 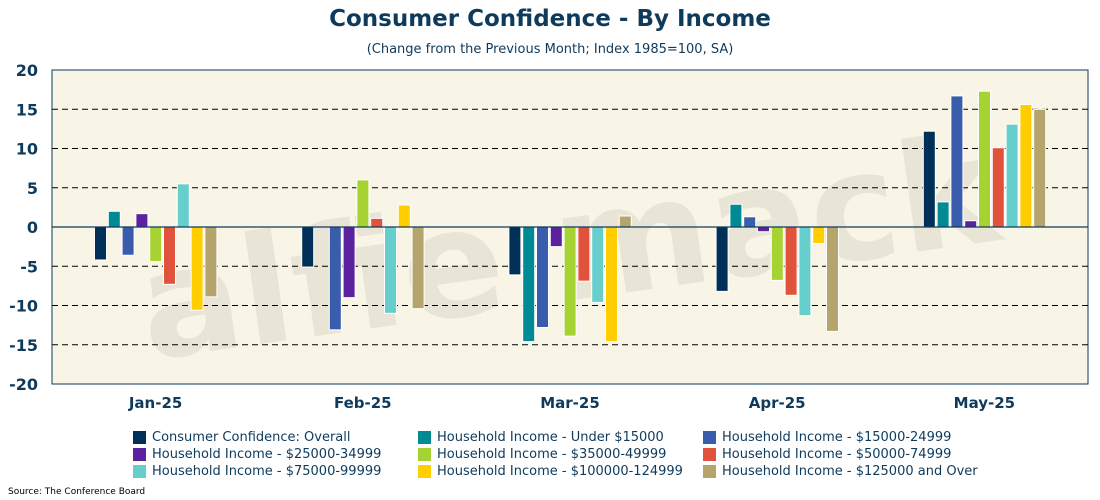 I want to click on legend-item: Household Income - $15000-24999, so click(x=845, y=437).